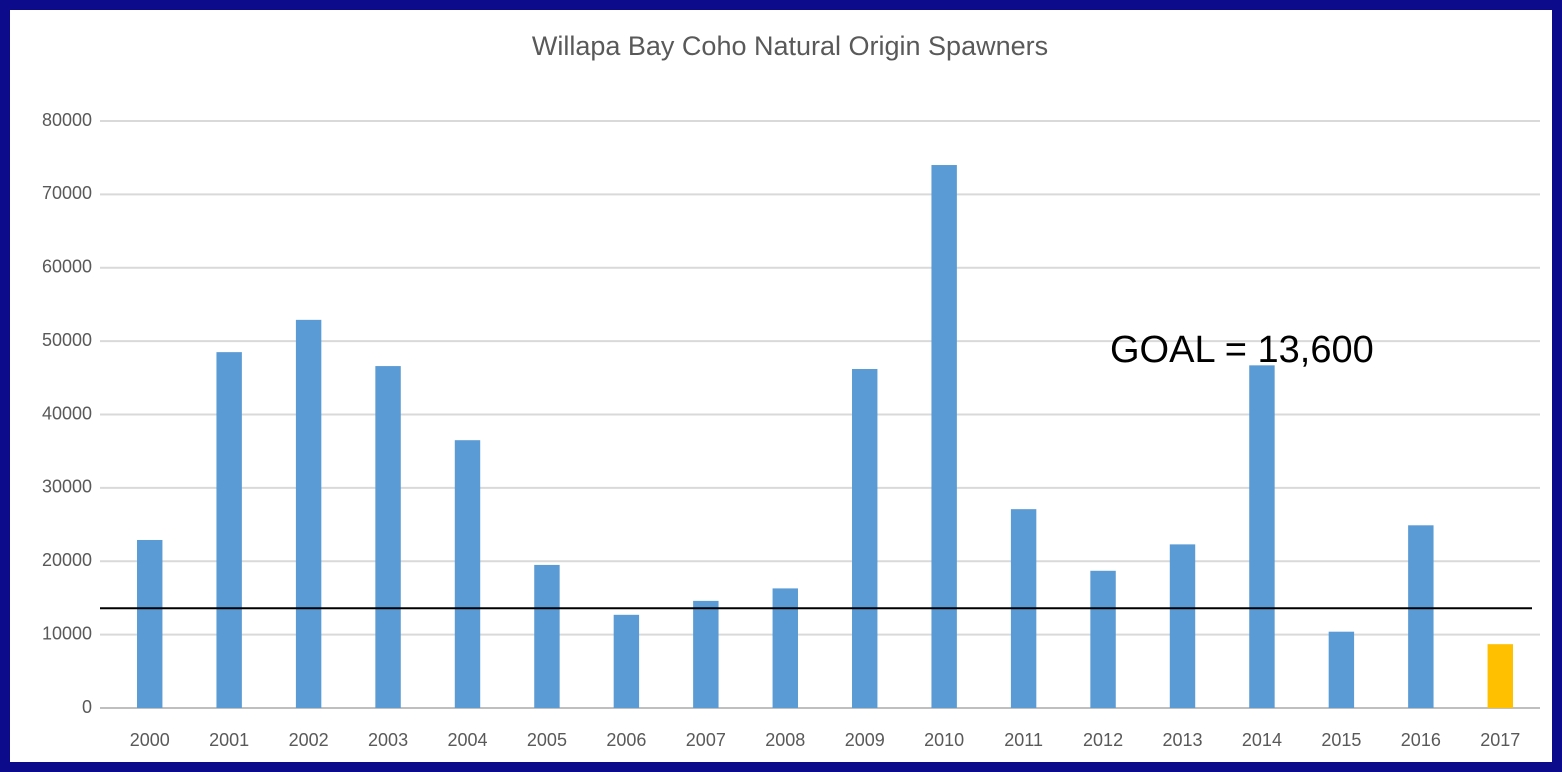  Describe the element at coordinates (1103, 740) in the screenshot. I see `x-tick-label: 2012` at that location.